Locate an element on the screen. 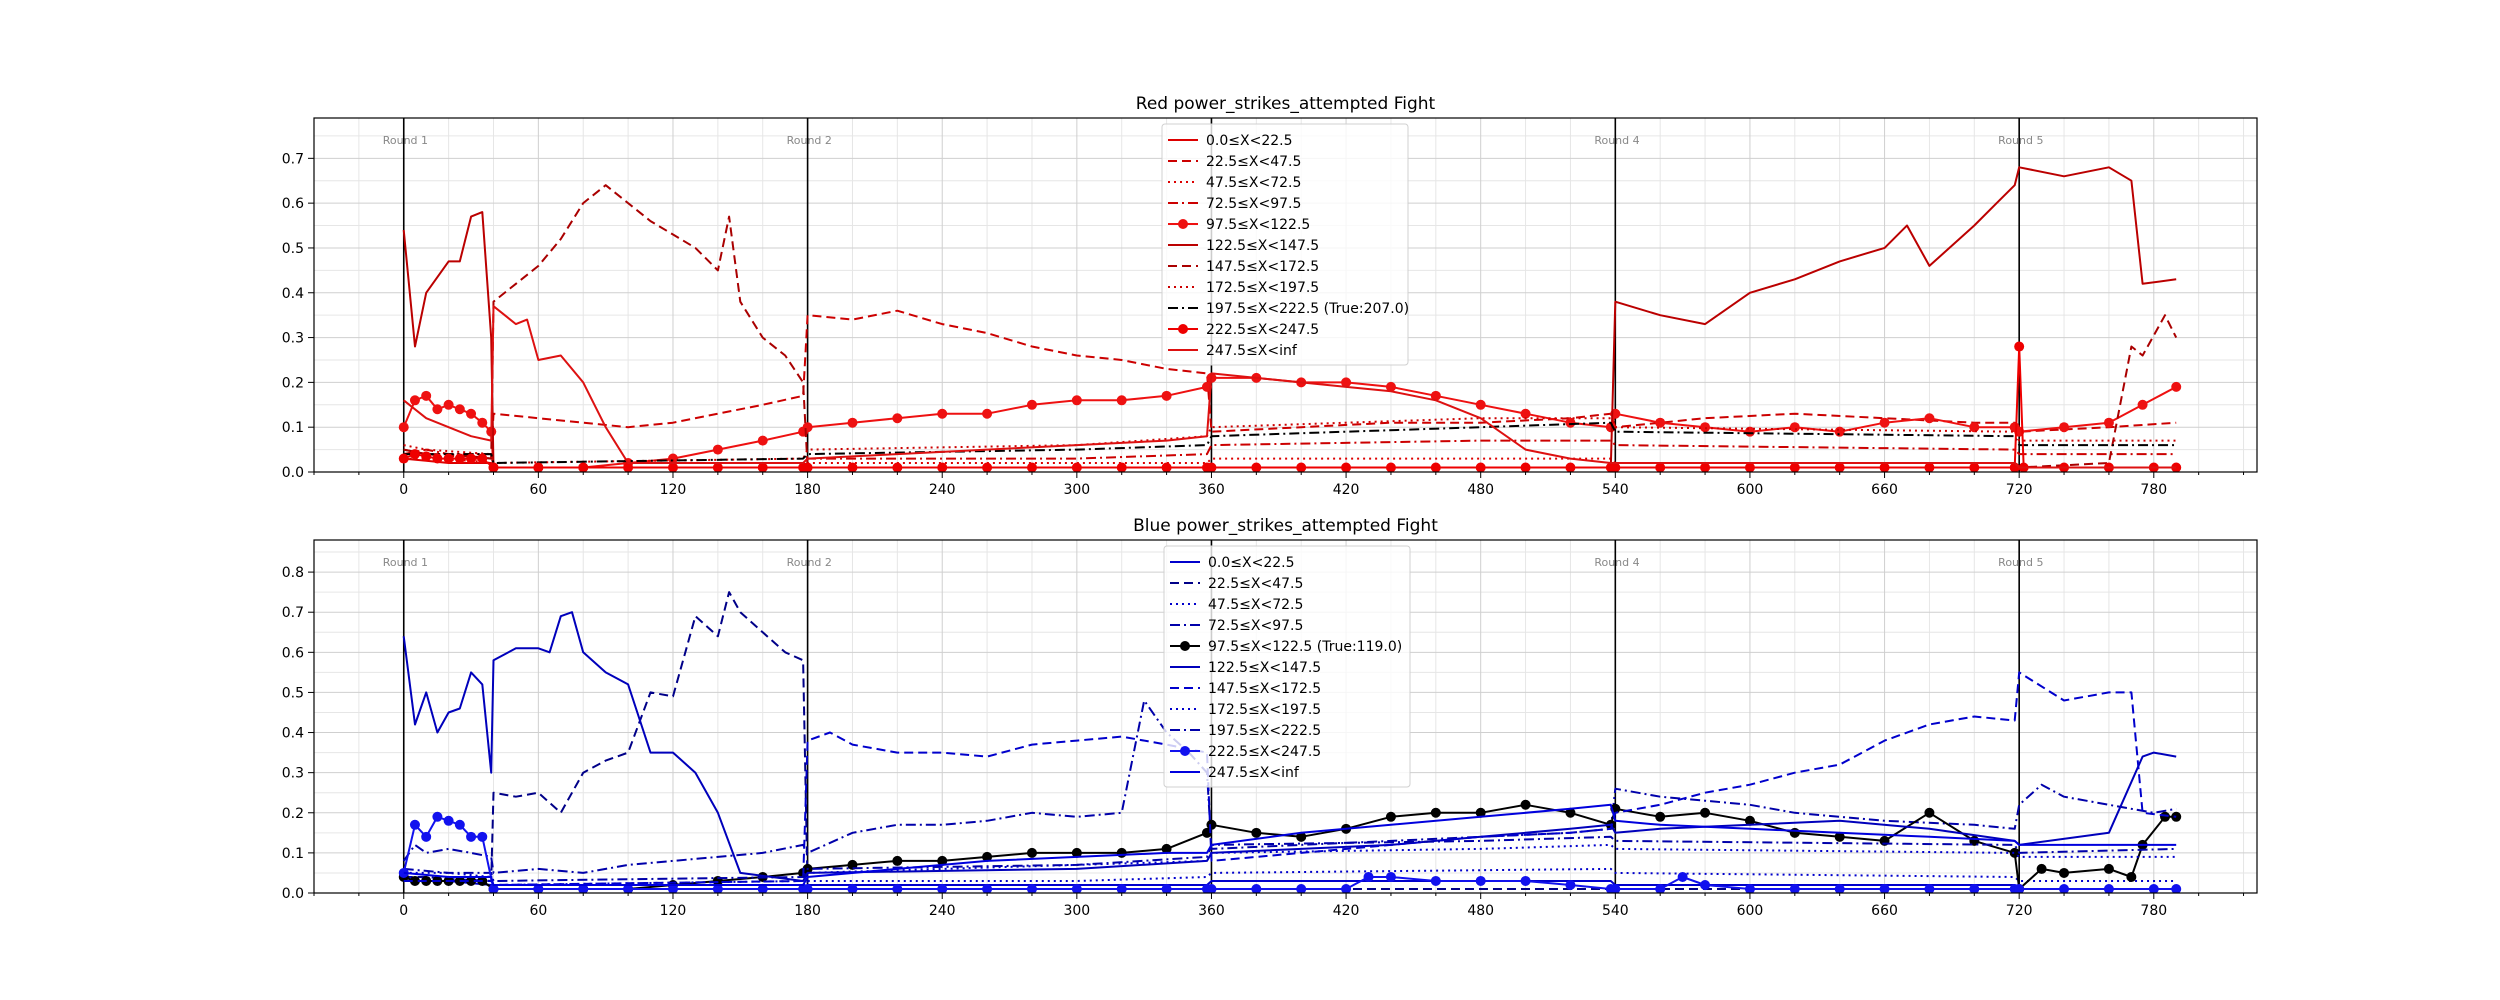 This screenshot has height=1000, width=2500. x-tick-label: 600 is located at coordinates (1750, 490).